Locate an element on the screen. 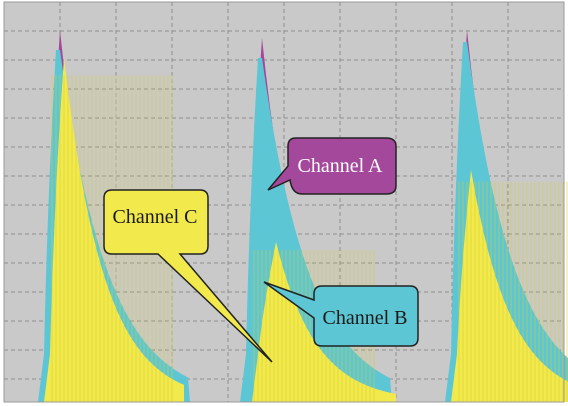 The height and width of the screenshot is (406, 568). callout-c-label: Channel C is located at coordinates (155, 217).